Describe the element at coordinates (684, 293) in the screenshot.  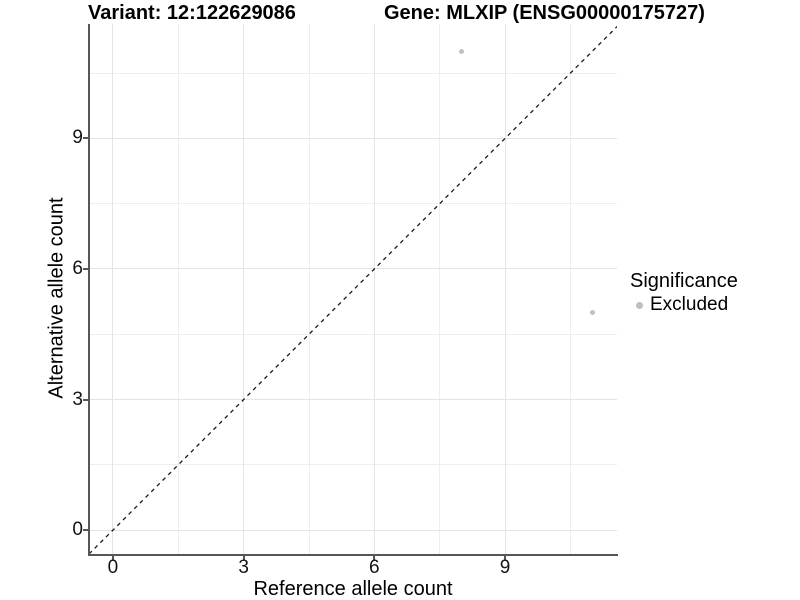
I see `legend: Significance Excluded` at that location.